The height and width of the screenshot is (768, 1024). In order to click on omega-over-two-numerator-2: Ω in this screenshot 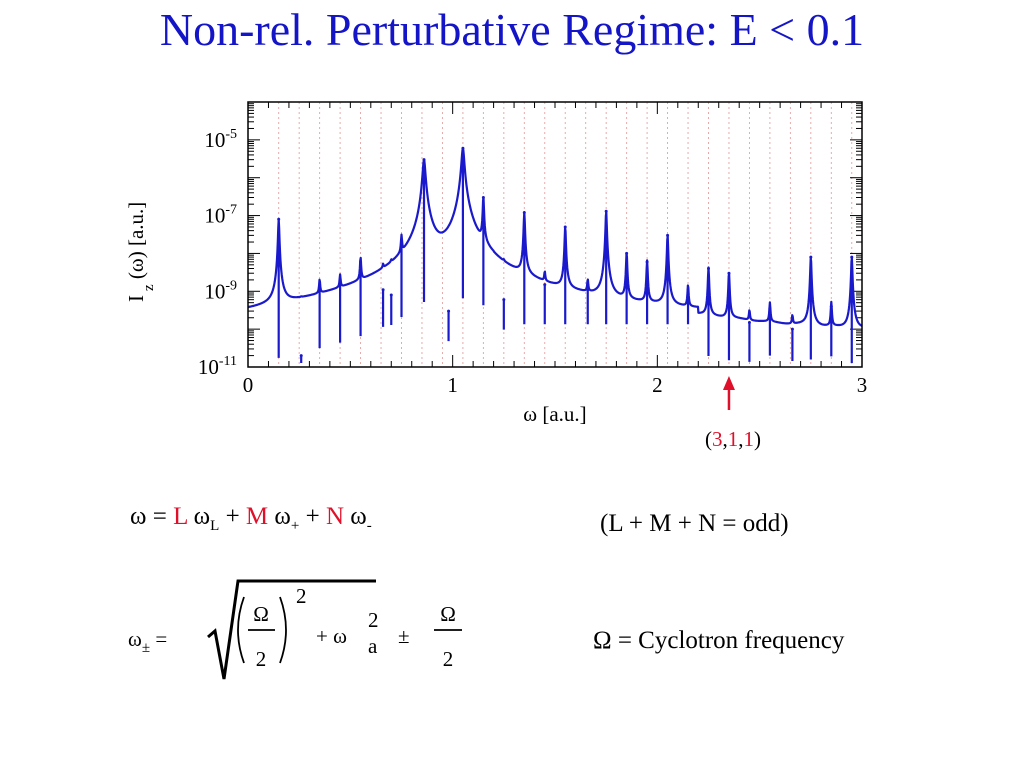, I will do `click(448, 614)`.